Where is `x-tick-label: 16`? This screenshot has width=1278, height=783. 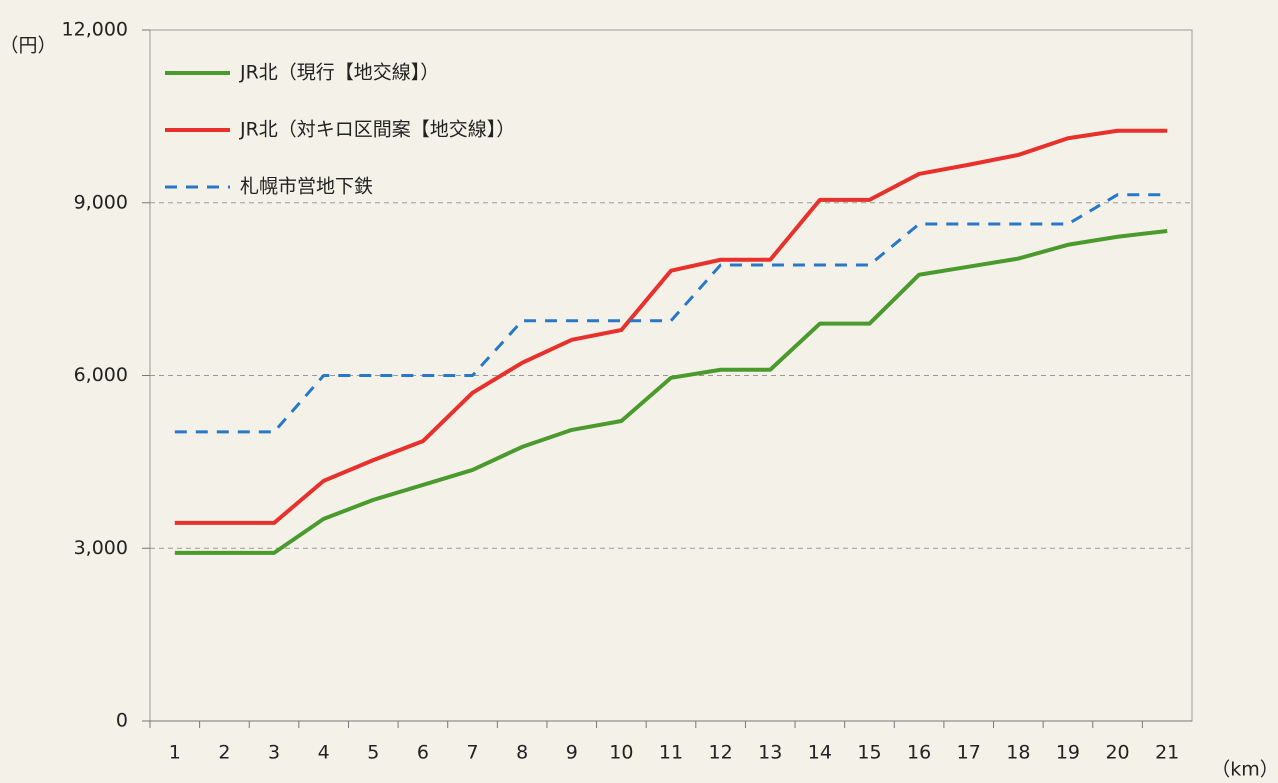
x-tick-label: 16 is located at coordinates (919, 753).